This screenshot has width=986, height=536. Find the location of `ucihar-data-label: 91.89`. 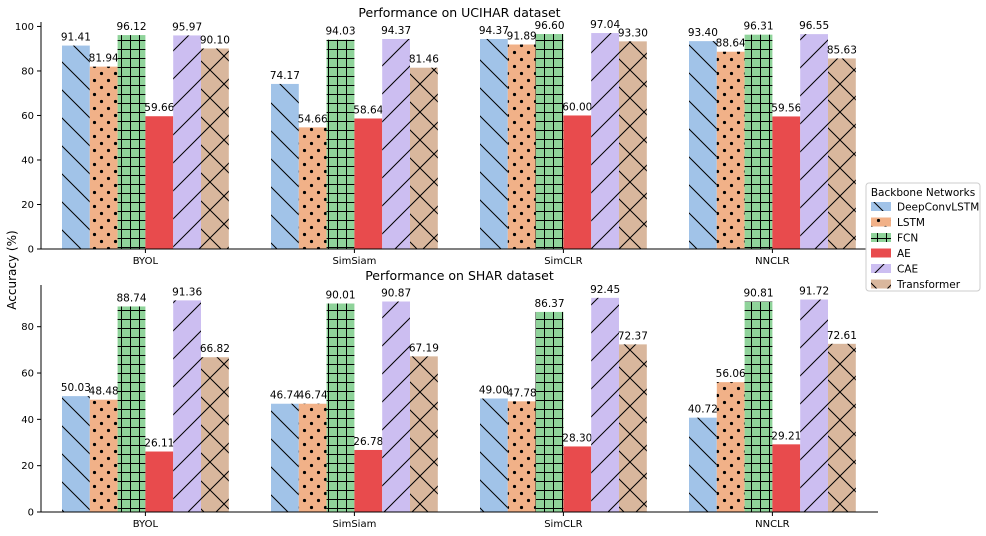

ucihar-data-label: 91.89 is located at coordinates (522, 36).